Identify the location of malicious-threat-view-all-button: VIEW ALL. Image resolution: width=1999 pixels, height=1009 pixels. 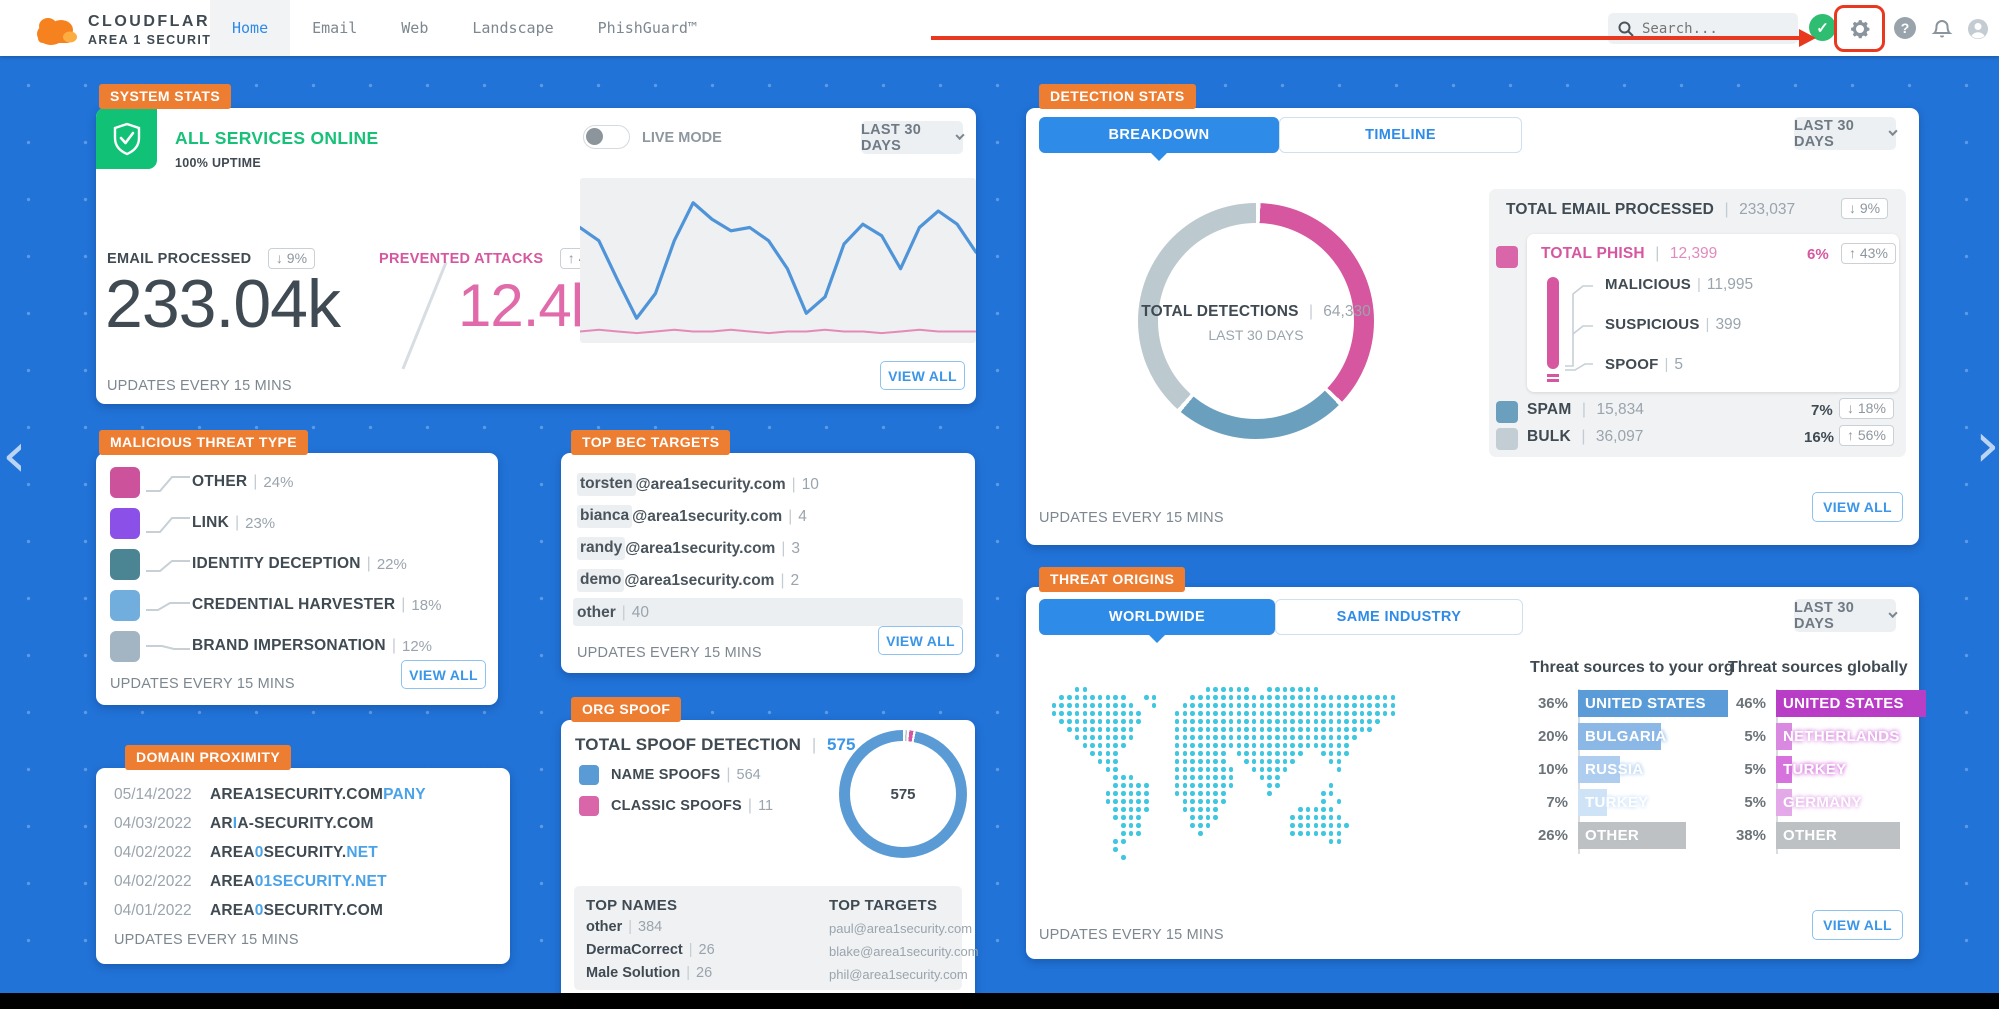
(443, 674).